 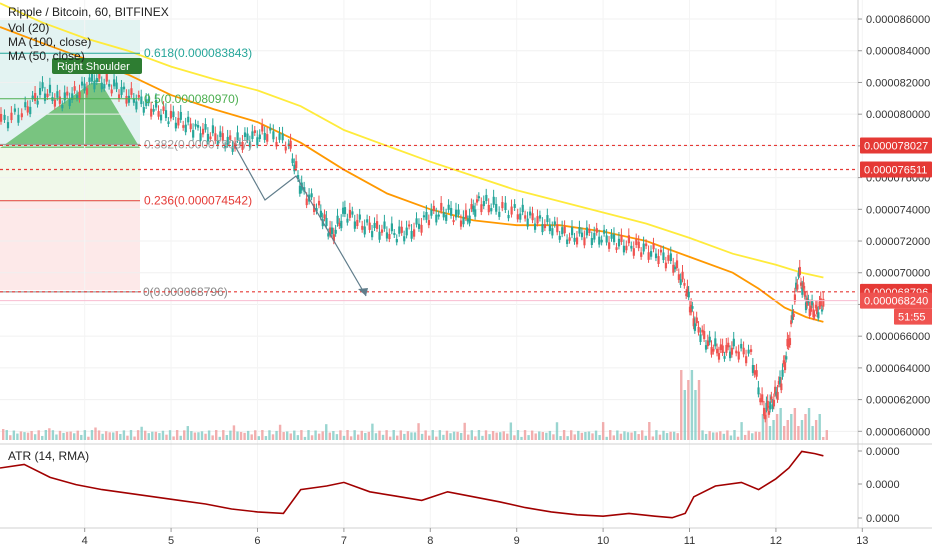 What do you see at coordinates (46, 56) in the screenshot?
I see `indicator-ma50: MA (50, close)` at bounding box center [46, 56].